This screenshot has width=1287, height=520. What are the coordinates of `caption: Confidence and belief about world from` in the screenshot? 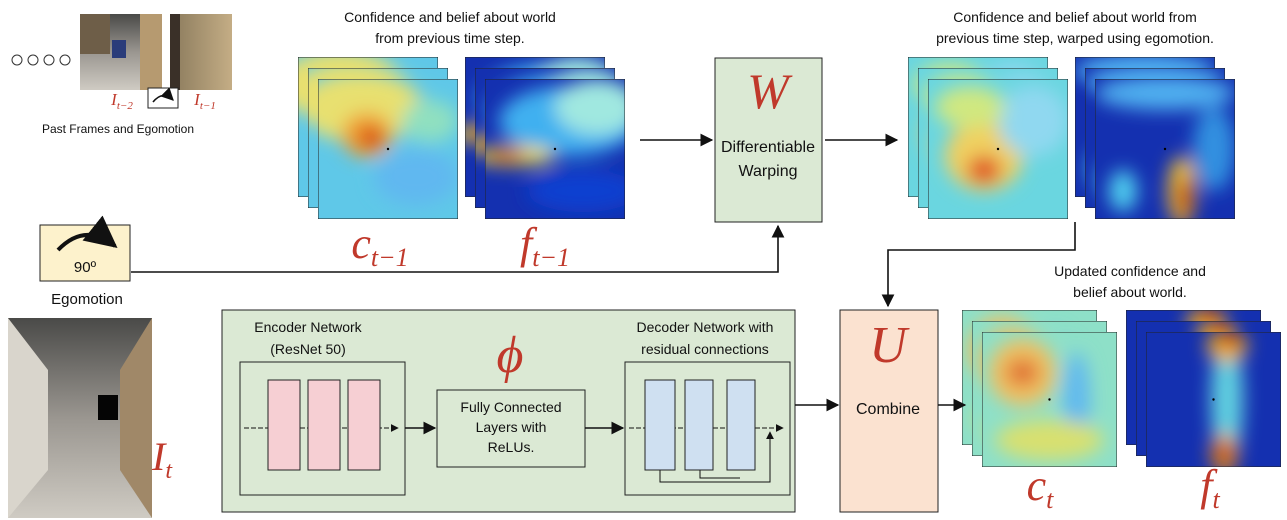 It's located at (1075, 17).